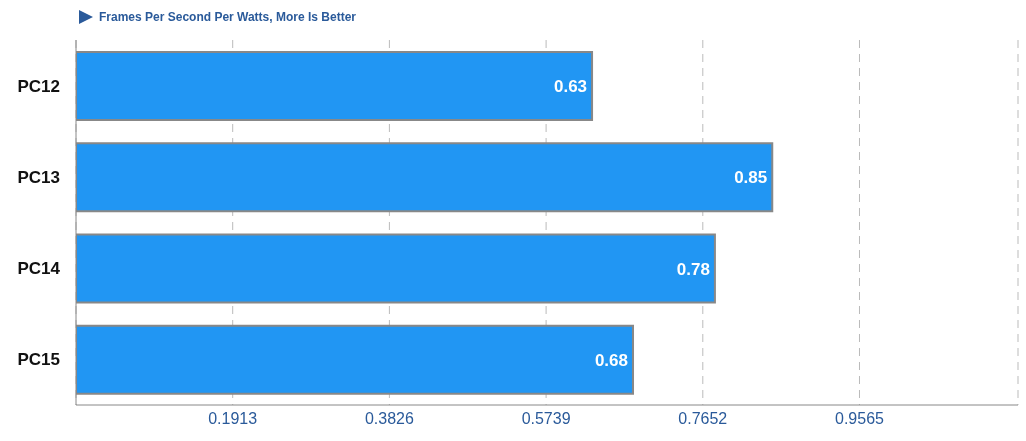  Describe the element at coordinates (546, 419) in the screenshot. I see `x-tick-label: 0.5739` at that location.